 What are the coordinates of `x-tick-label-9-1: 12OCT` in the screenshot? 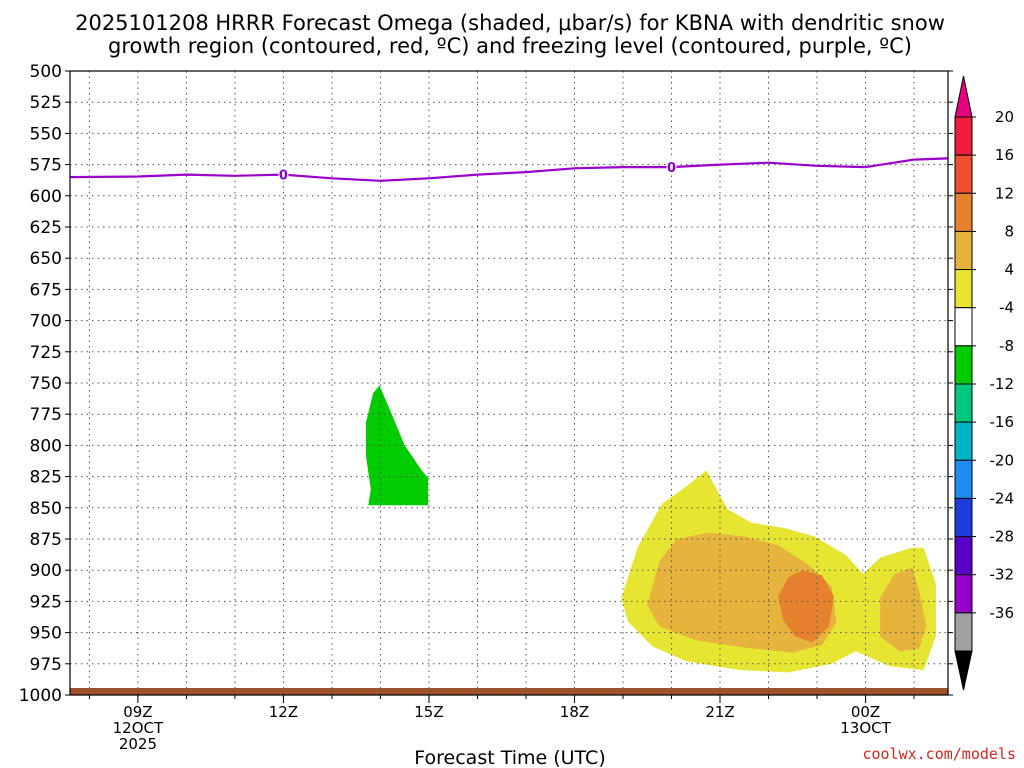 It's located at (138, 728).